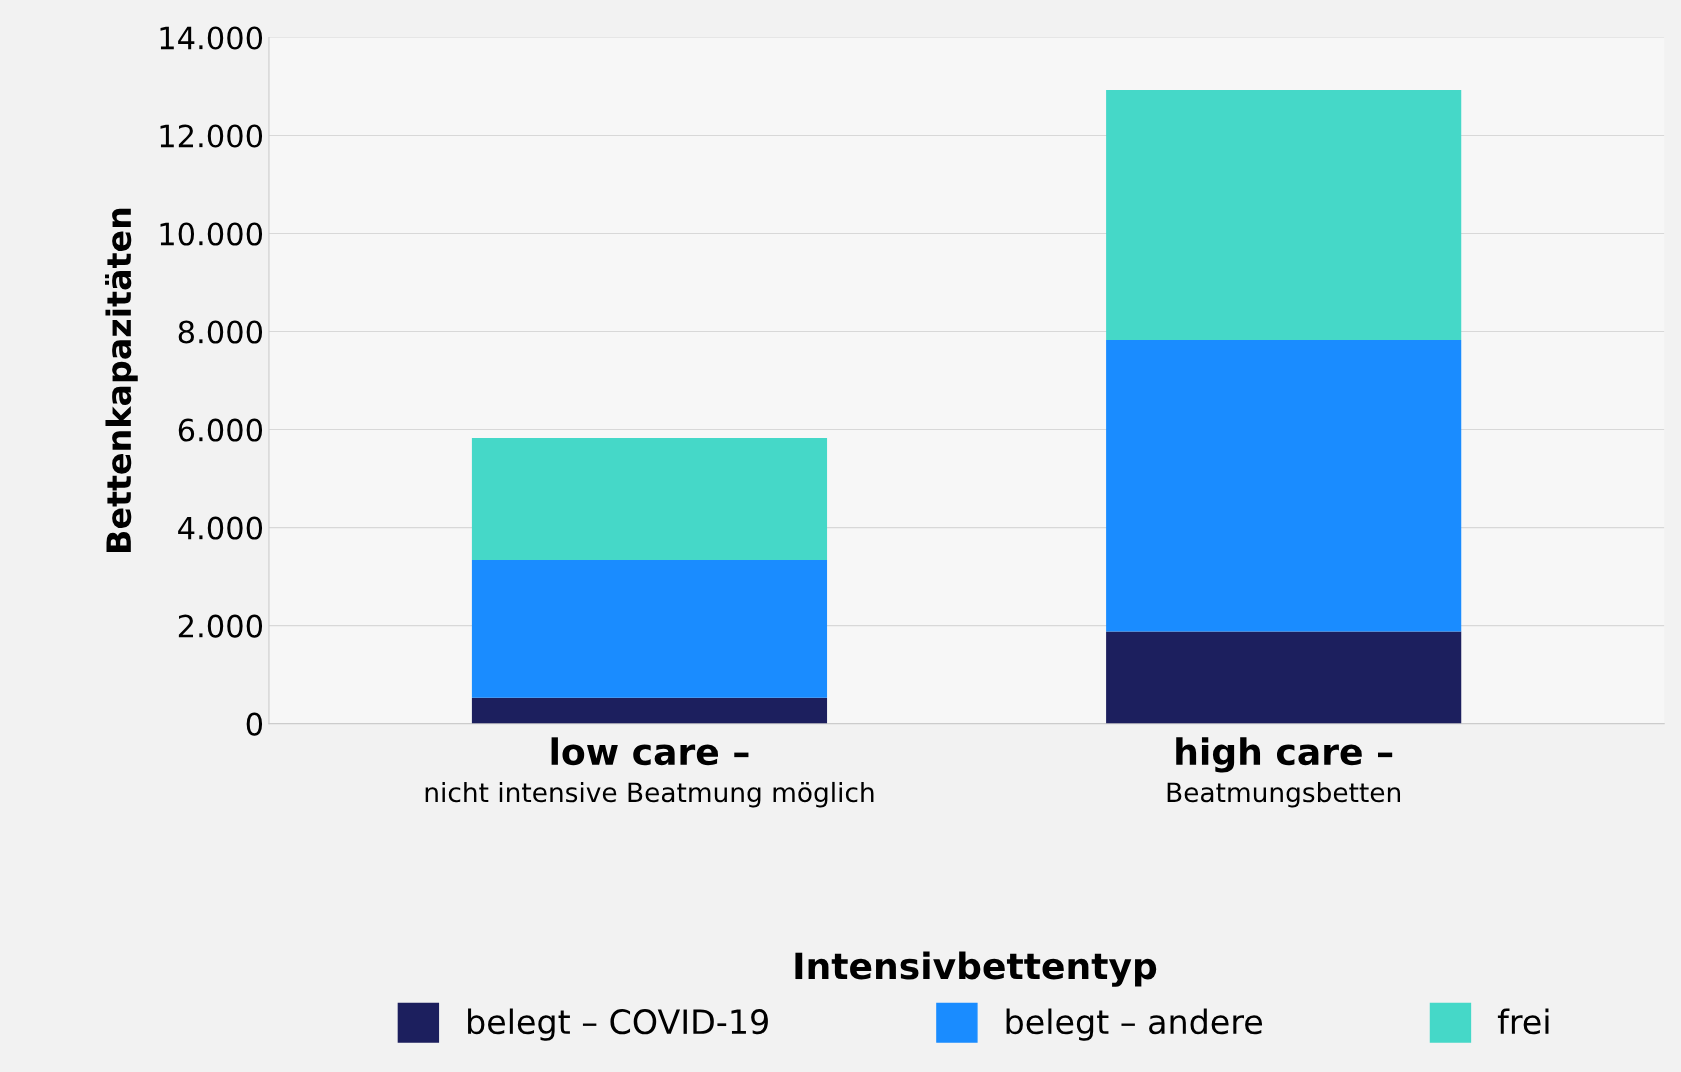 The image size is (1681, 1072). Describe the element at coordinates (1523, 1021) in the screenshot. I see `legend-label: frei` at that location.